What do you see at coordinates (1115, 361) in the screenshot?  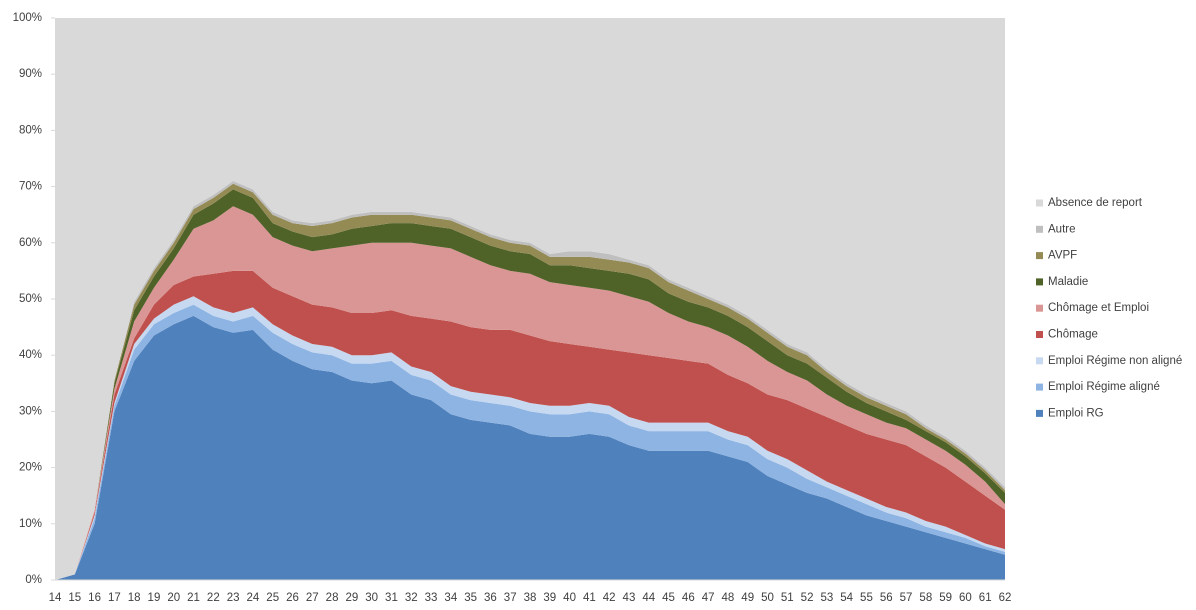 I see `legend-label: Emploi Régime non aligné` at bounding box center [1115, 361].